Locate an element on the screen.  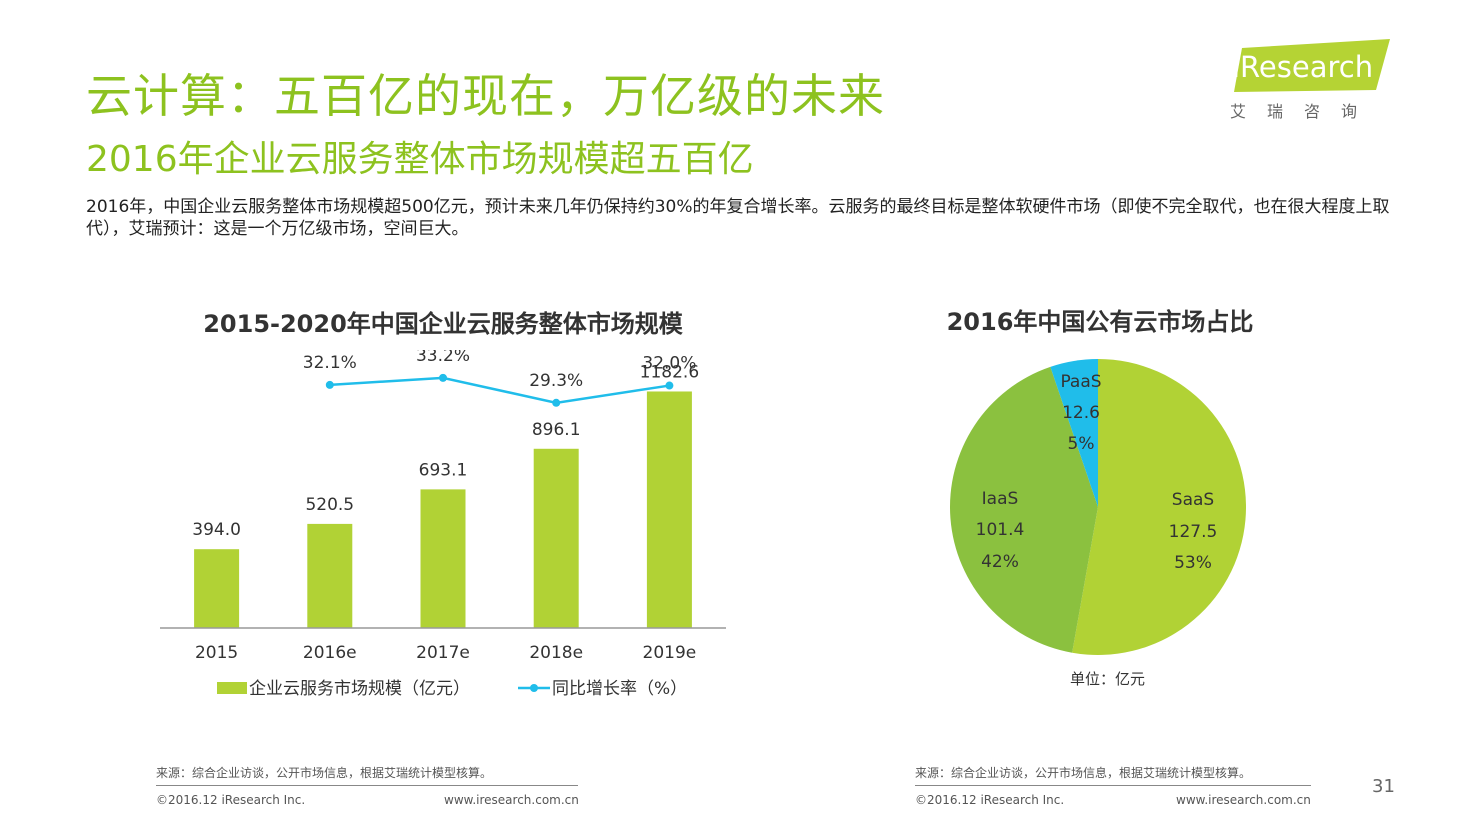
pie-slice-iaas is located at coordinates (1023, 509).